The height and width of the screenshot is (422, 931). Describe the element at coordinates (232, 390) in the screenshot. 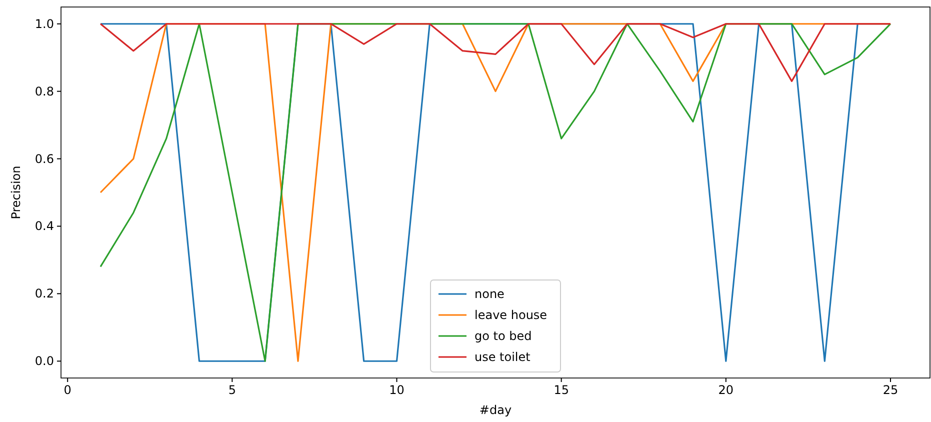

I see `x-tick-label: 5` at that location.